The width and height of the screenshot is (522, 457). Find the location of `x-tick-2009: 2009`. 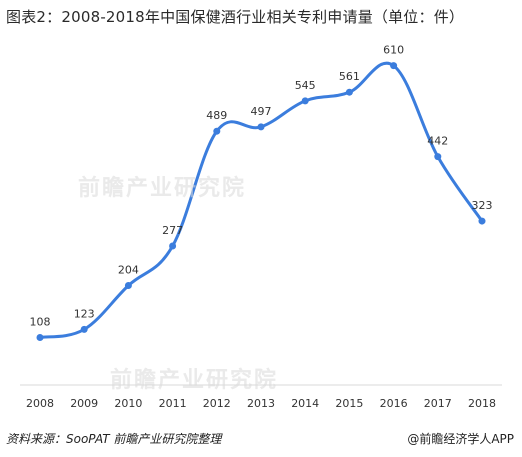

x-tick-2009: 2009 is located at coordinates (84, 403).